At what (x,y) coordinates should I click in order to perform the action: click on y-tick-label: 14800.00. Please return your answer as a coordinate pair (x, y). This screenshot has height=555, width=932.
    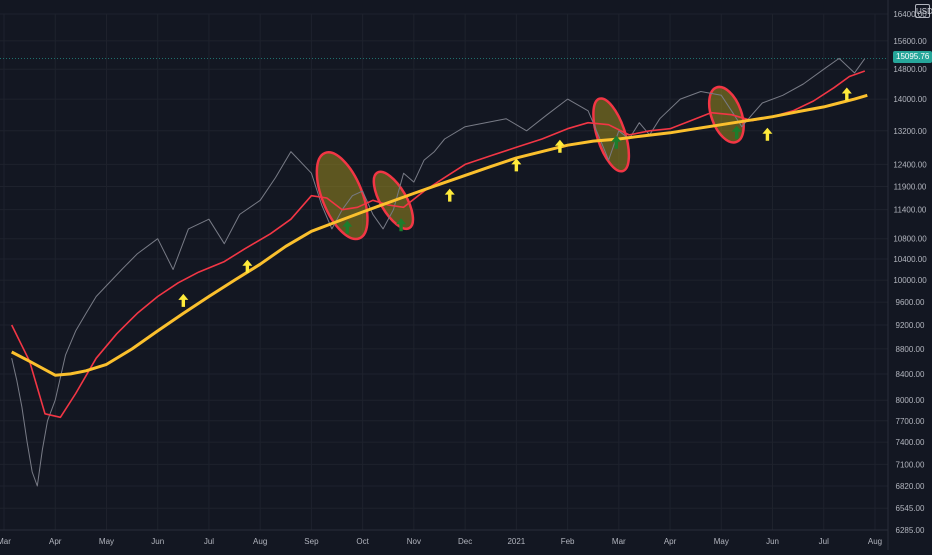
    Looking at the image, I should click on (910, 69).